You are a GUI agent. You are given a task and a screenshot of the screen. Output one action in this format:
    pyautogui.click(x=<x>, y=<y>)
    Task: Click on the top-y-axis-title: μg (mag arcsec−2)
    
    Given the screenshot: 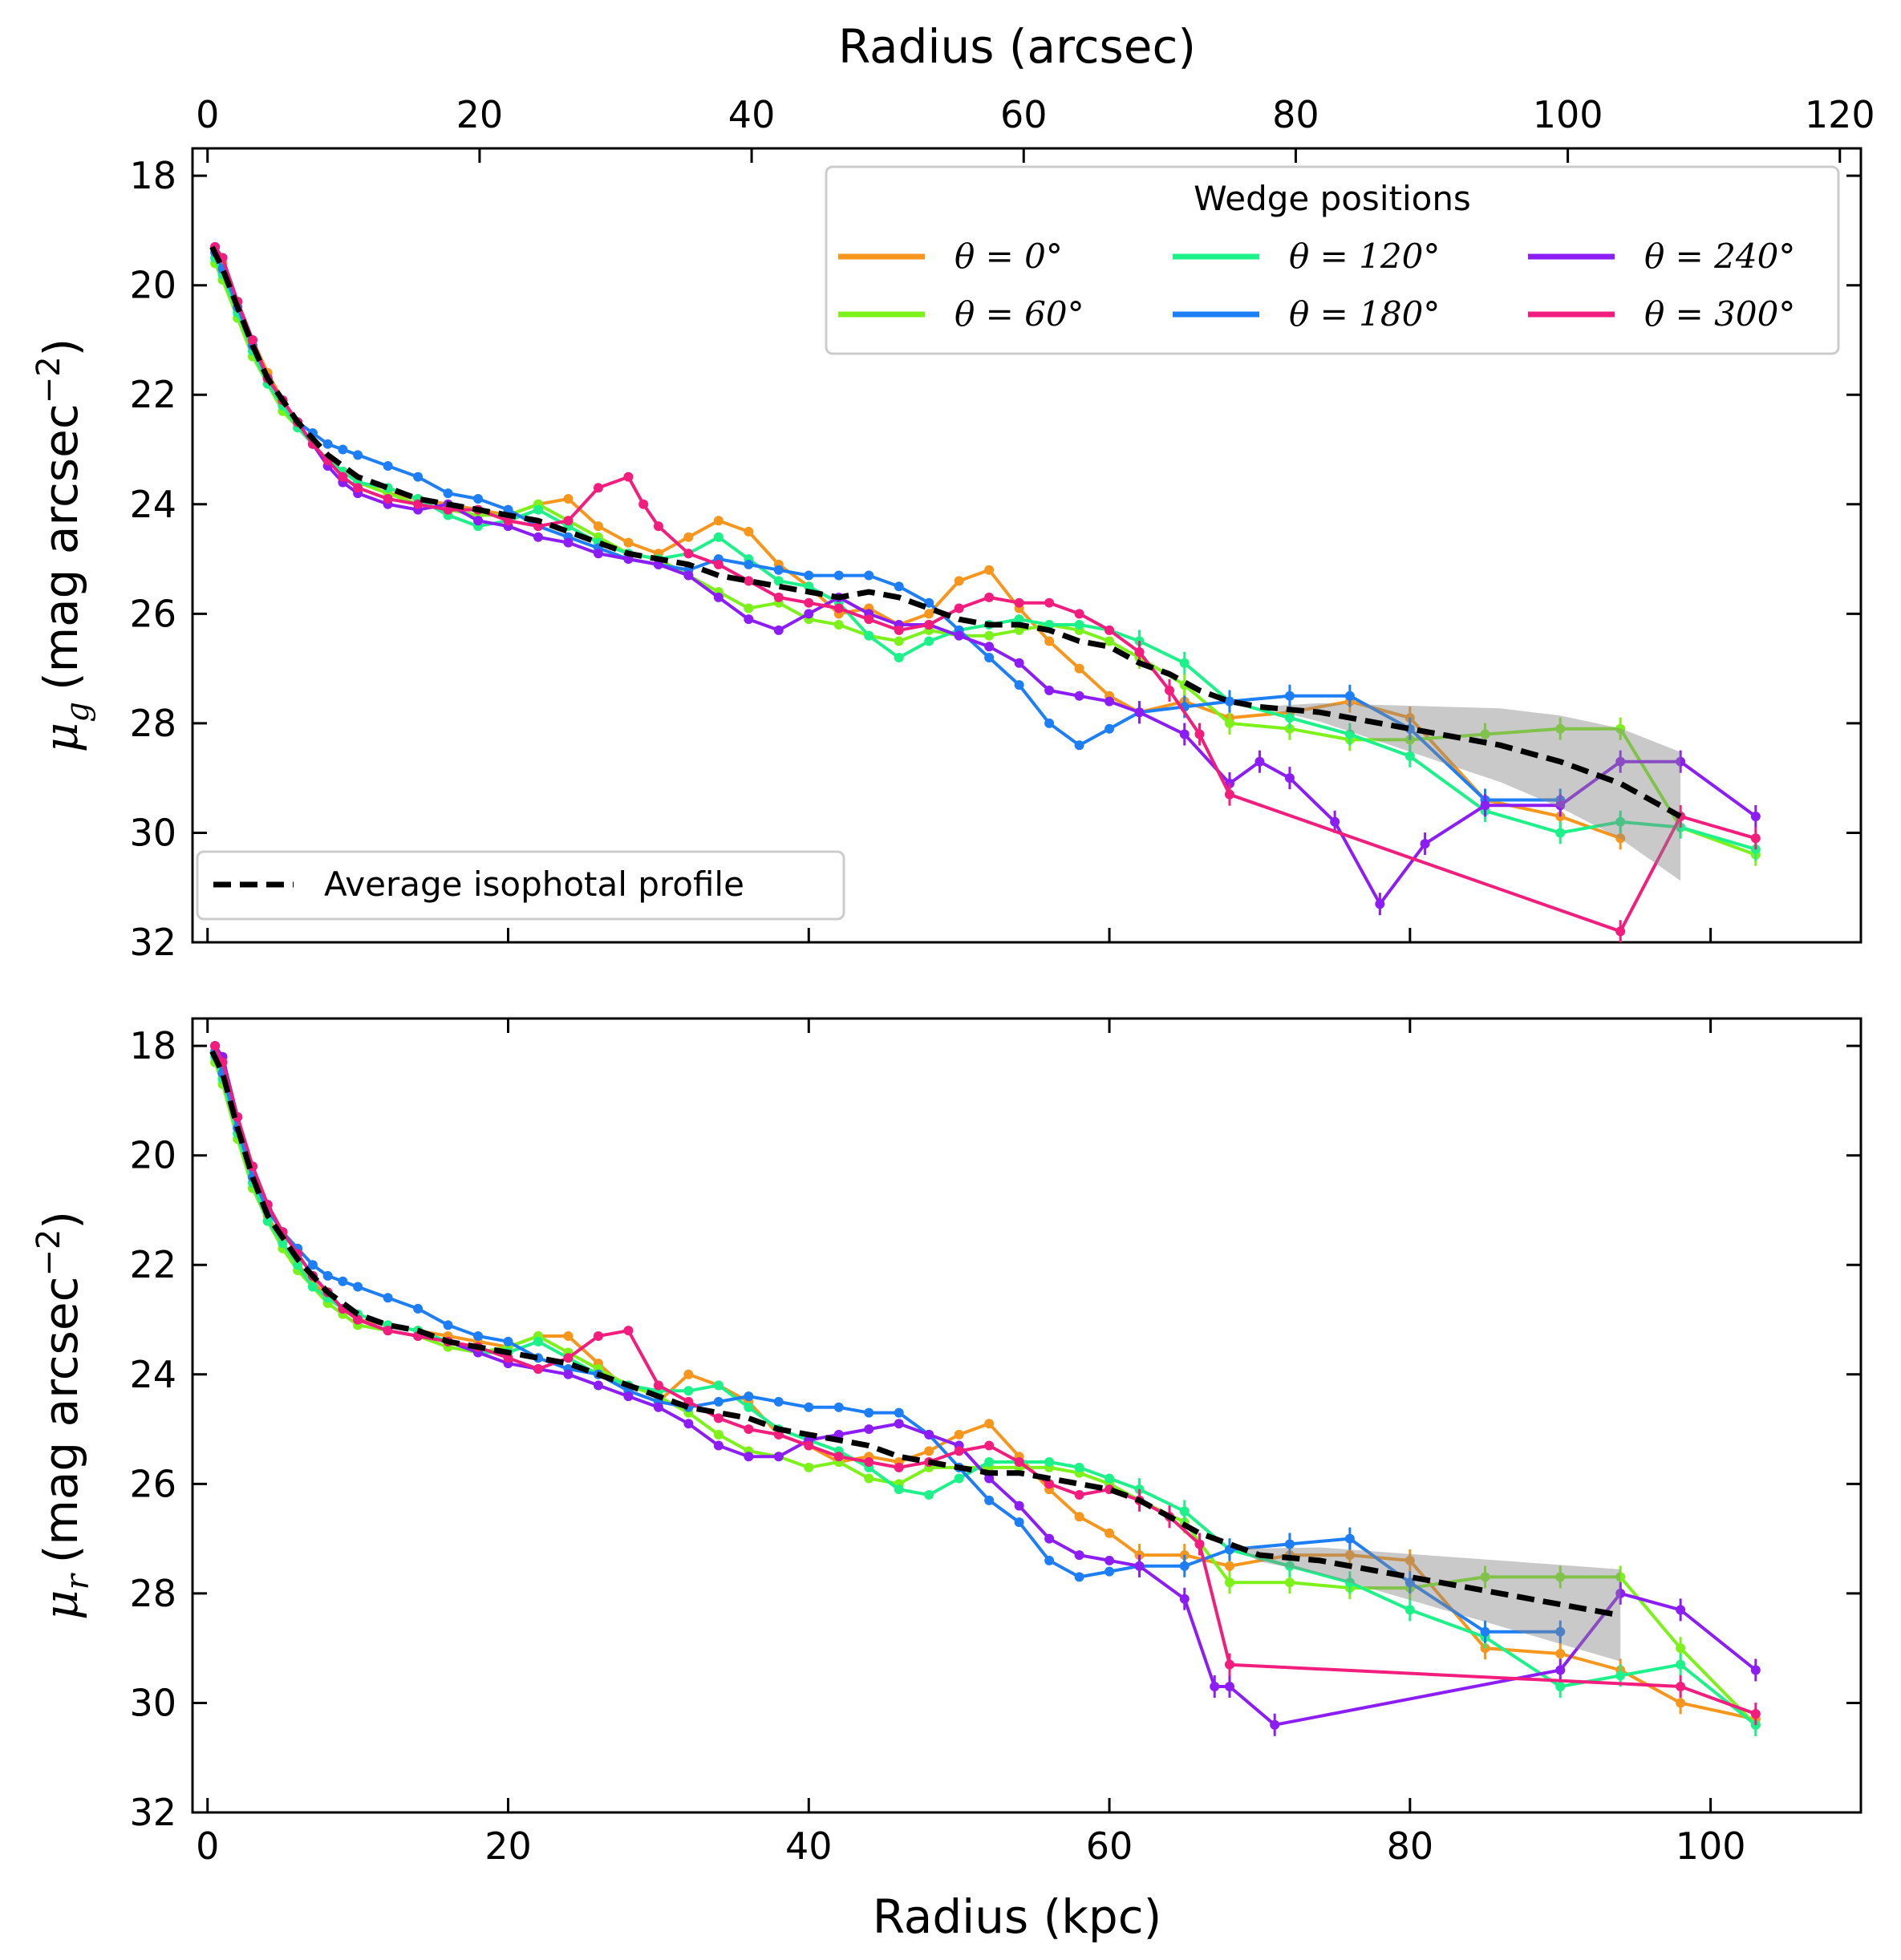 What is the action you would take?
    pyautogui.click(x=63, y=545)
    